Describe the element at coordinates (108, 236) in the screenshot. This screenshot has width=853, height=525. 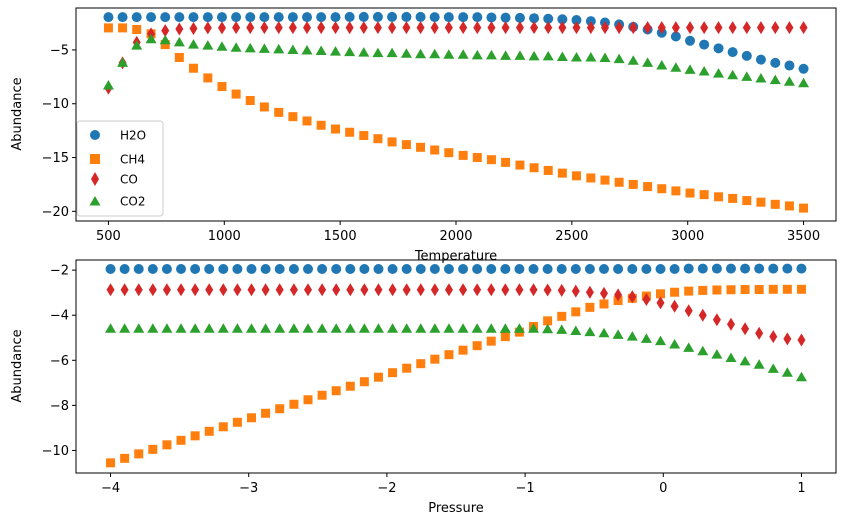
I see `x-tick-label: 500` at that location.